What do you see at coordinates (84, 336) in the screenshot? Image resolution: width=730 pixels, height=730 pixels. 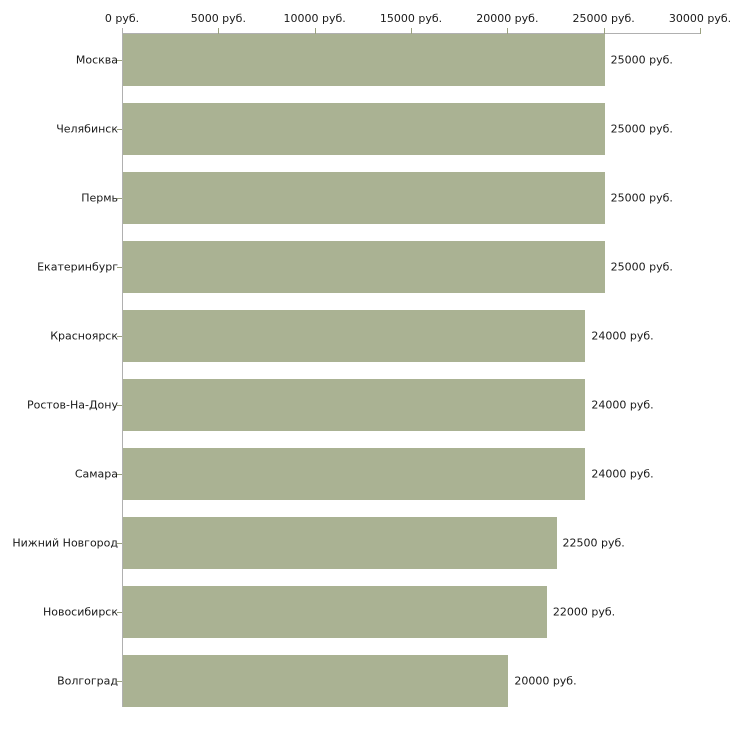 I see `category-label: Красноярск` at bounding box center [84, 336].